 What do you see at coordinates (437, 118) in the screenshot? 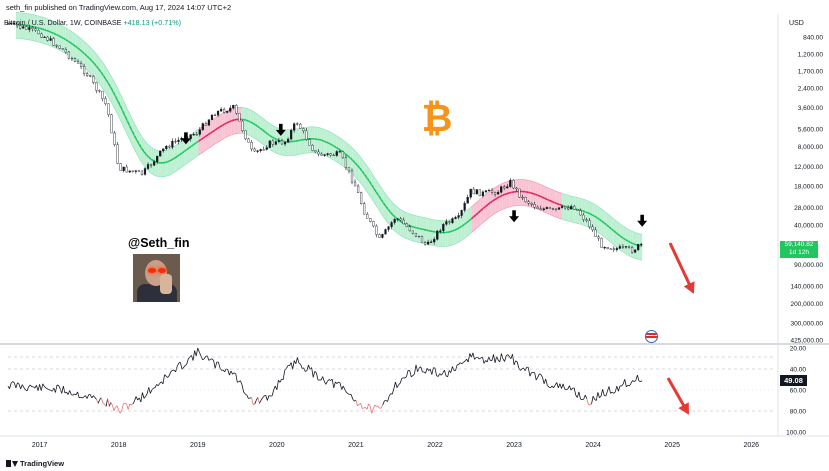
I see `bitcoin-logo-icon: ₿` at bounding box center [437, 118].